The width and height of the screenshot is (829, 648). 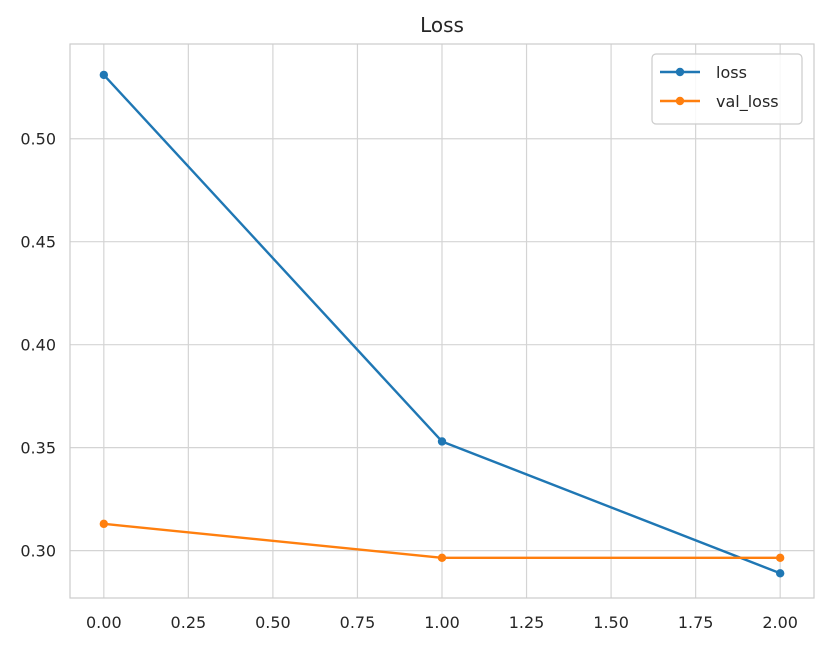 What do you see at coordinates (358, 622) in the screenshot?
I see `x-tick-label: 0.75` at bounding box center [358, 622].